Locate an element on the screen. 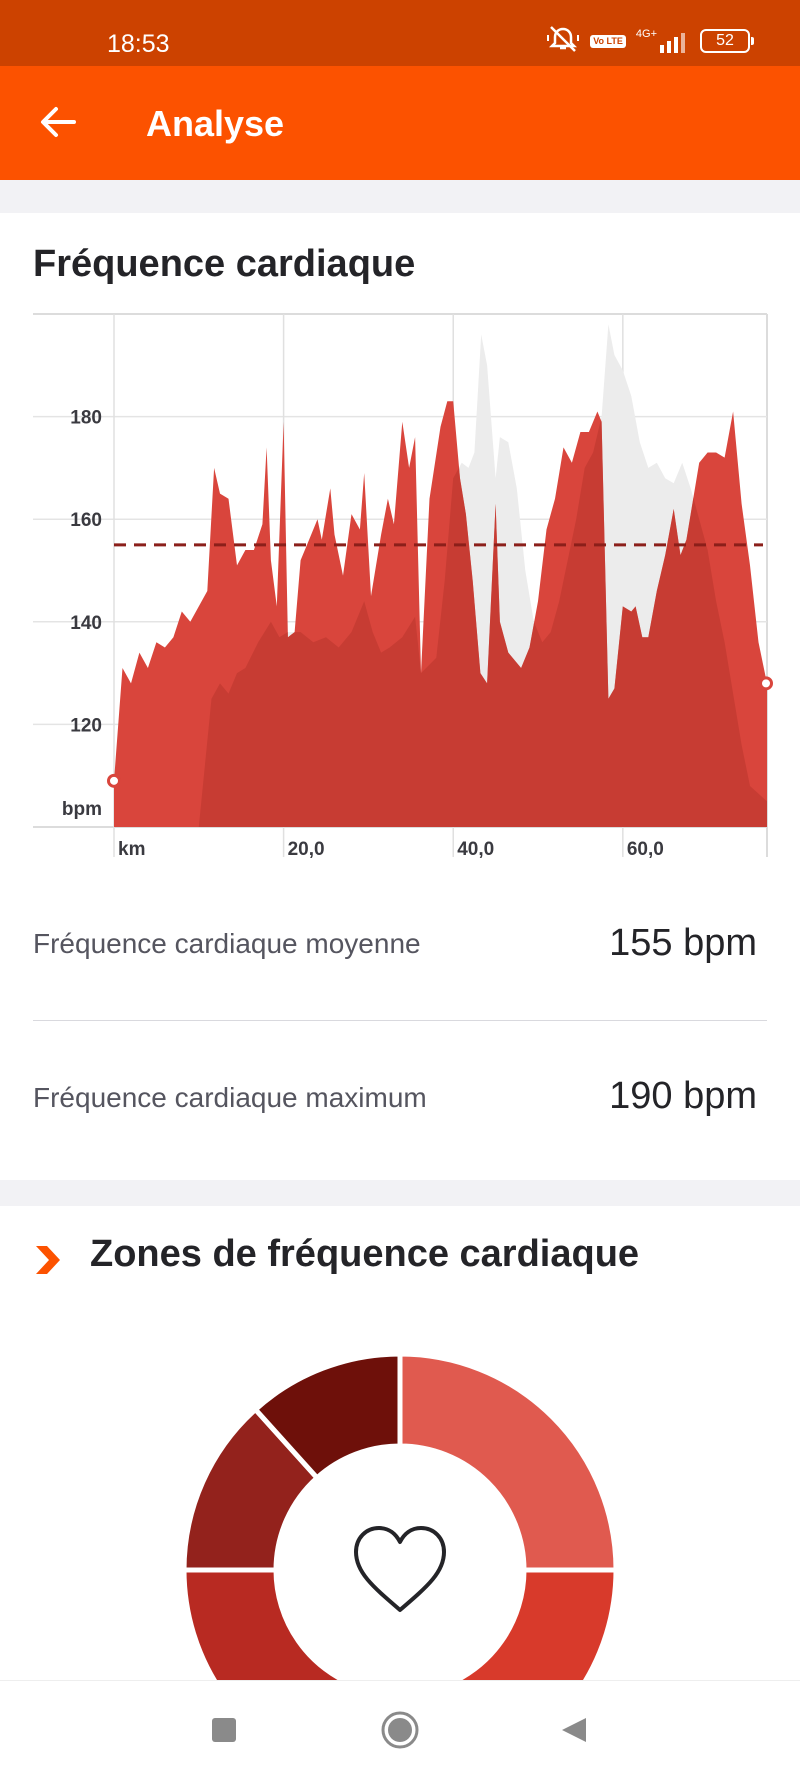  zones-title: Zones de fréquence cardiaque is located at coordinates (365, 1254).